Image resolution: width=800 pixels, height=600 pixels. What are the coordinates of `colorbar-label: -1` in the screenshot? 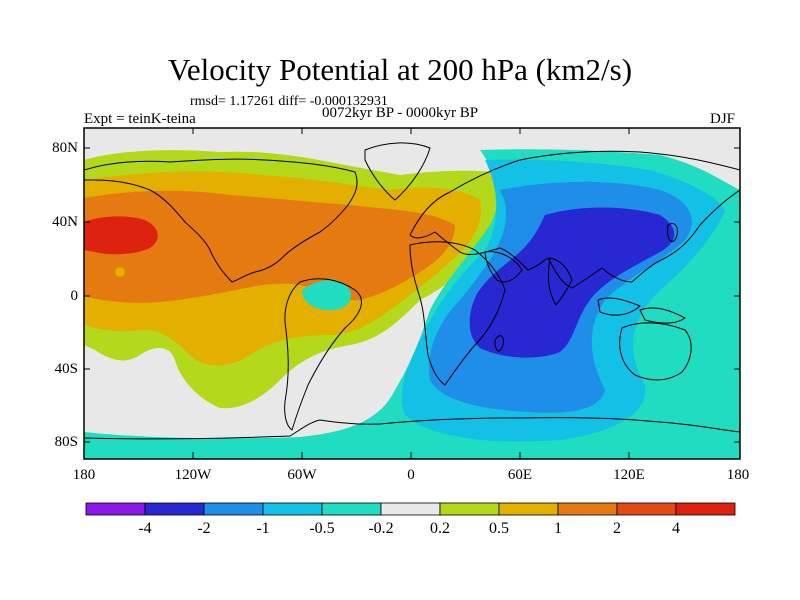 It's located at (263, 528).